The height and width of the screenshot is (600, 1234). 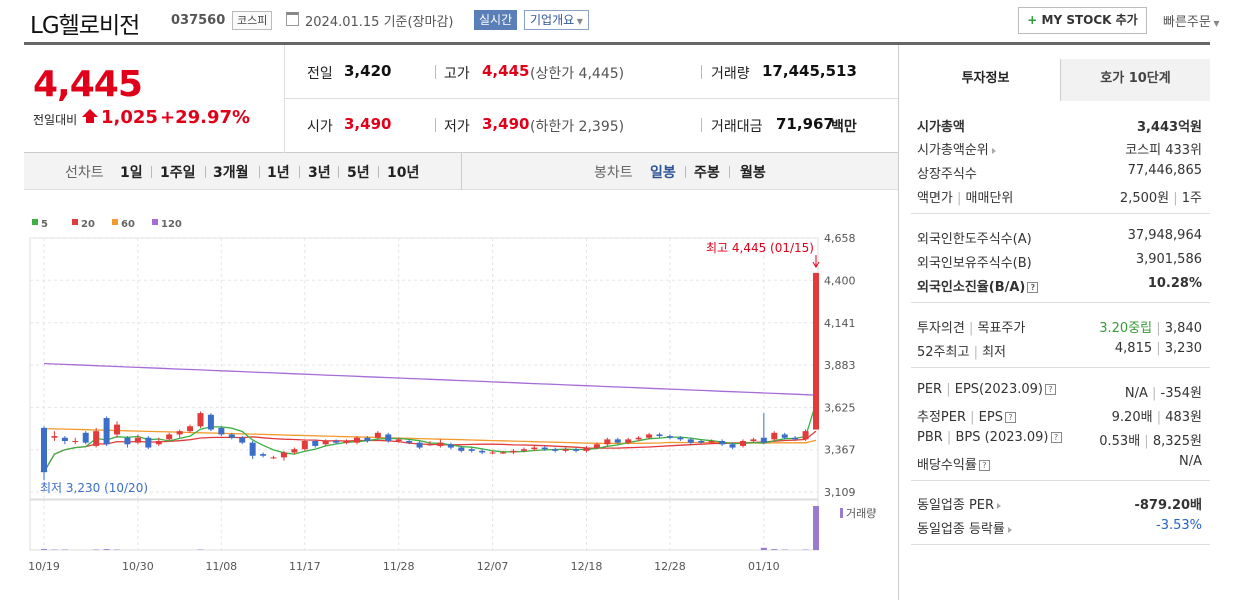 What do you see at coordinates (840, 323) in the screenshot?
I see `y-tick-label: 4,141` at bounding box center [840, 323].